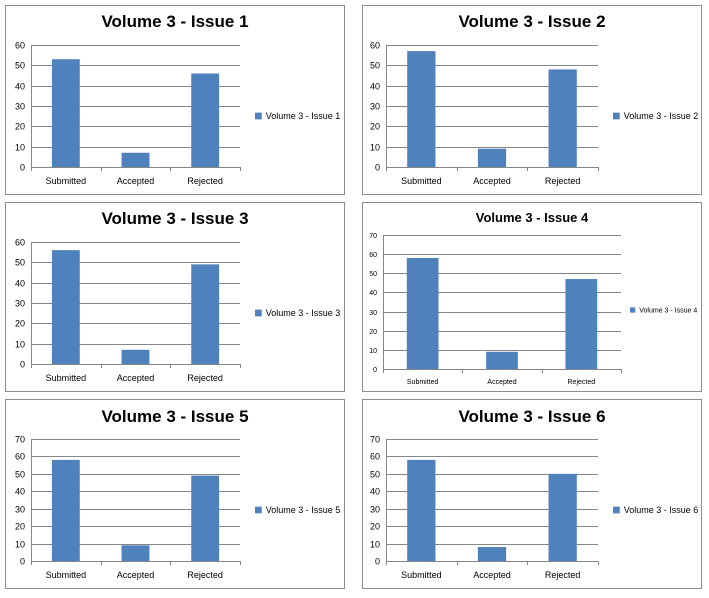  Describe the element at coordinates (303, 313) in the screenshot. I see `legend-label: Volume 3 - Issue 3` at that location.